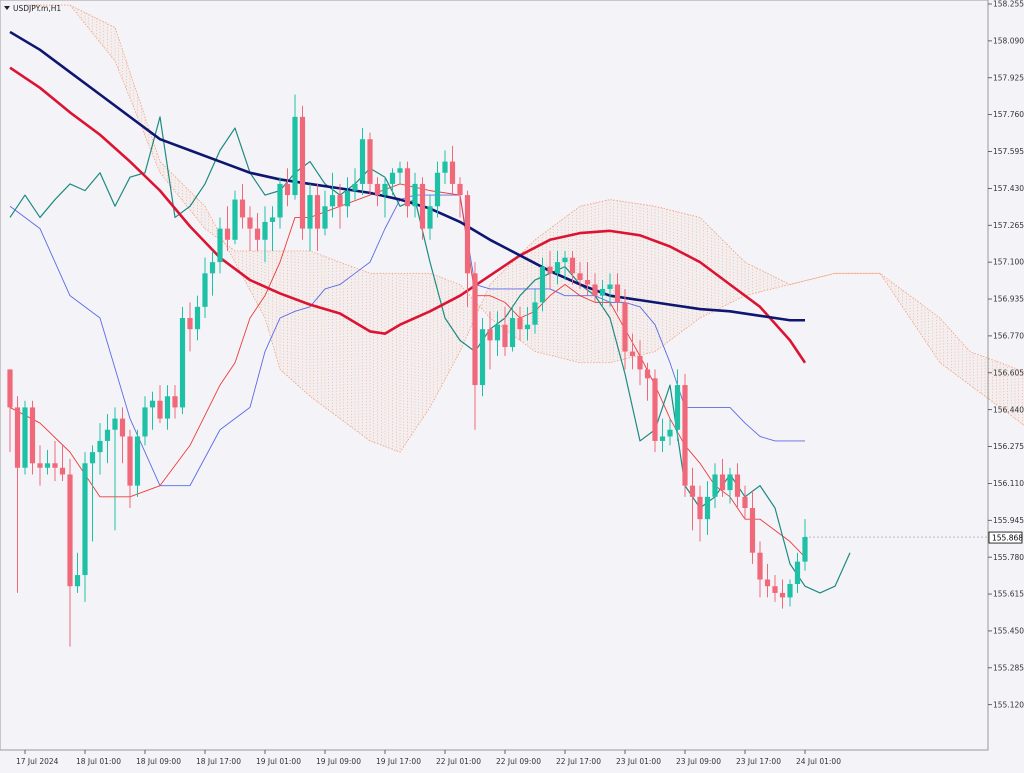  I want to click on y-tick-label: 155.780, so click(1008, 557).